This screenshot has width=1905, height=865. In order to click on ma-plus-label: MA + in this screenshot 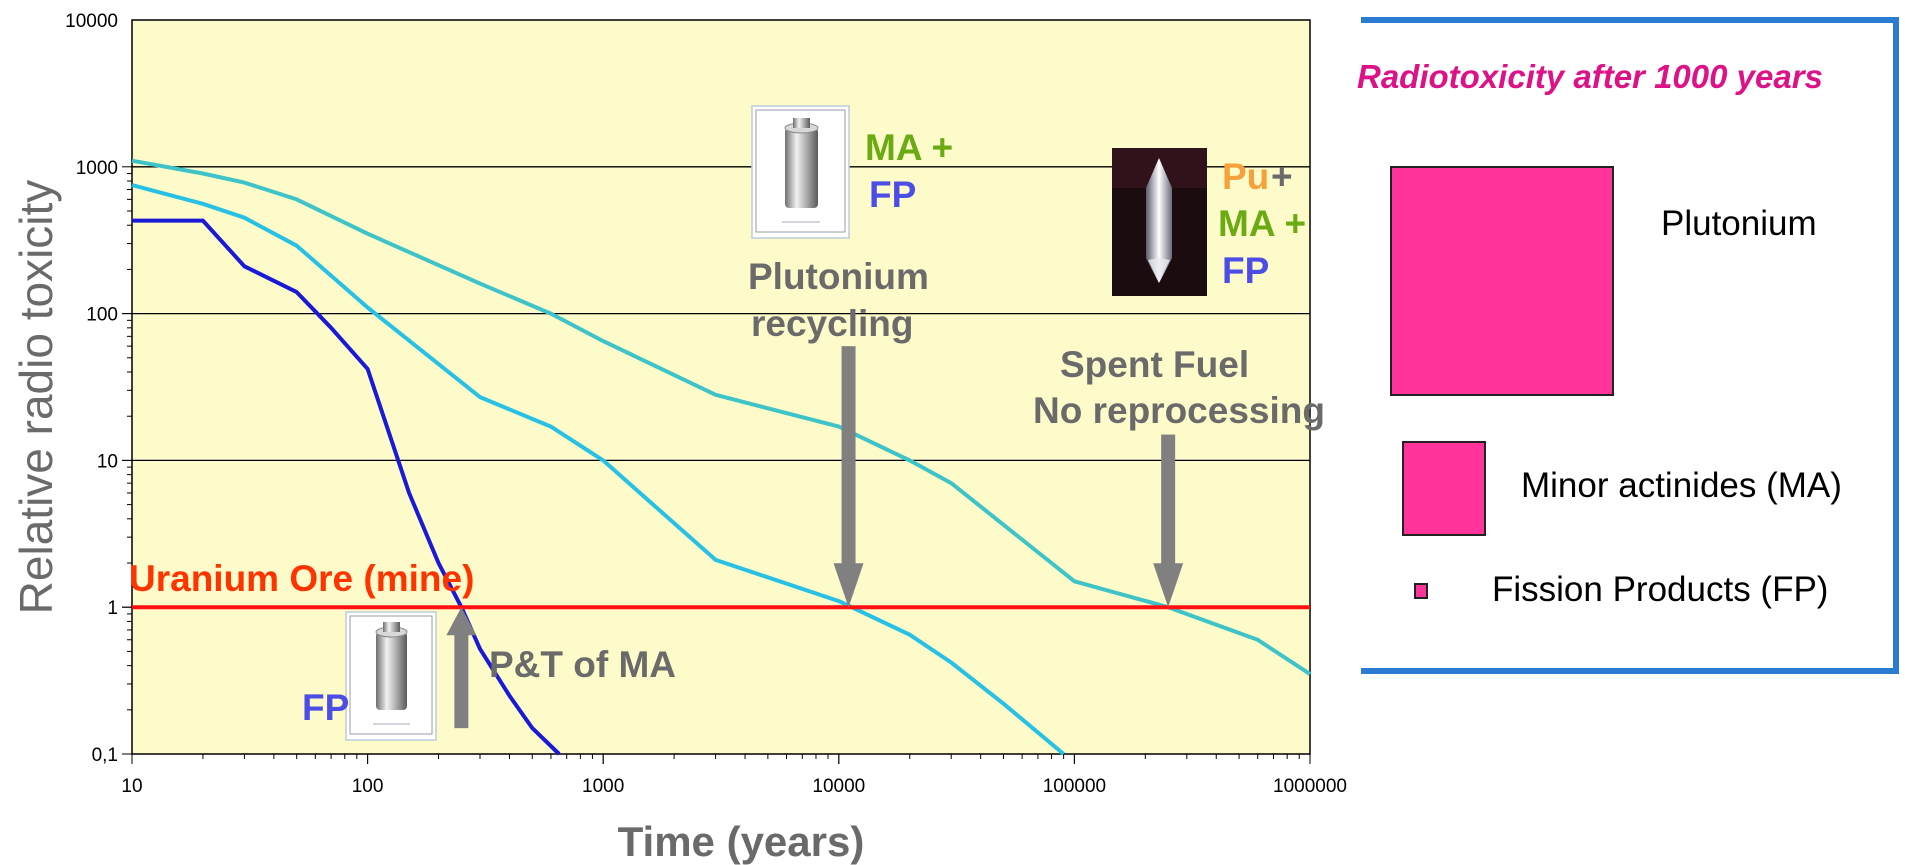, I will do `click(909, 147)`.